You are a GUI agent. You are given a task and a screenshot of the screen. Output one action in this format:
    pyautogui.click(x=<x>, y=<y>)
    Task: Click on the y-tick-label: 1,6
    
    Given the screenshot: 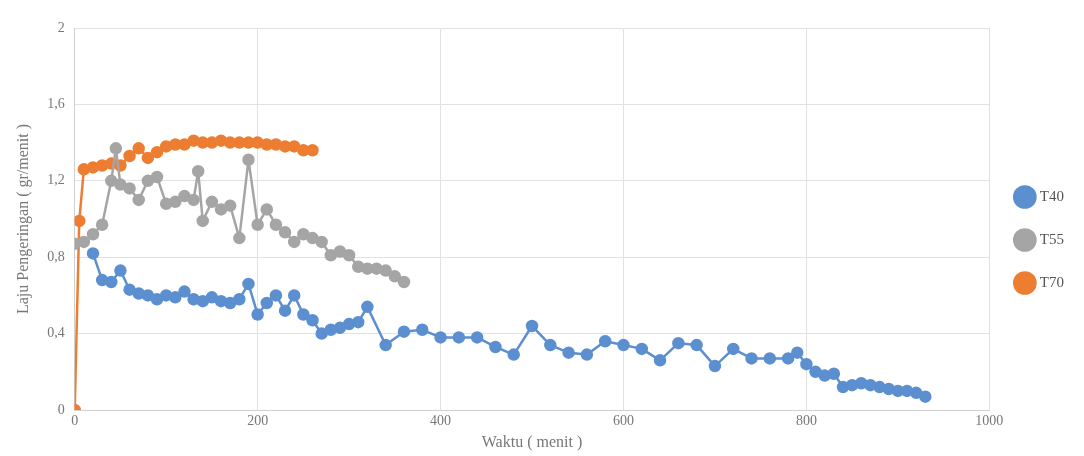 What is the action you would take?
    pyautogui.click(x=56, y=104)
    